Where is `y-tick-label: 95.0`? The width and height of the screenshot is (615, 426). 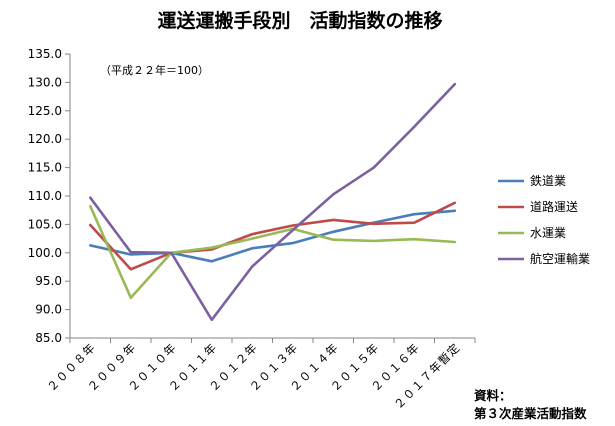
y-tick-label: 95.0 is located at coordinates (48, 281).